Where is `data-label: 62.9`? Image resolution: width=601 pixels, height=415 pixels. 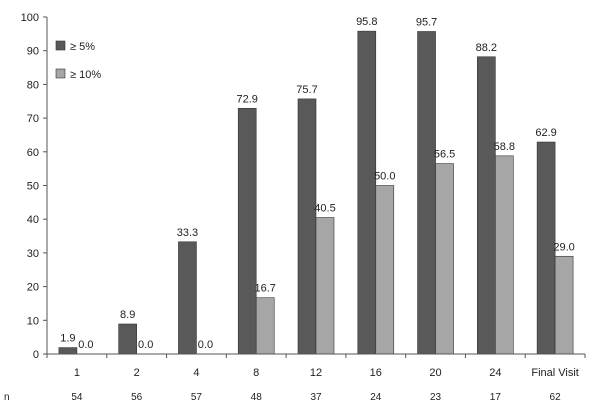
data-label: 62.9 is located at coordinates (545, 133).